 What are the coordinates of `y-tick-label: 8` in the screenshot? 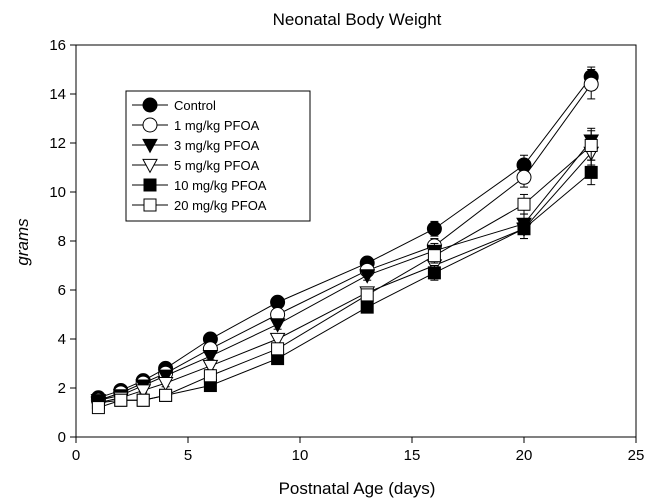 It's located at (62, 241).